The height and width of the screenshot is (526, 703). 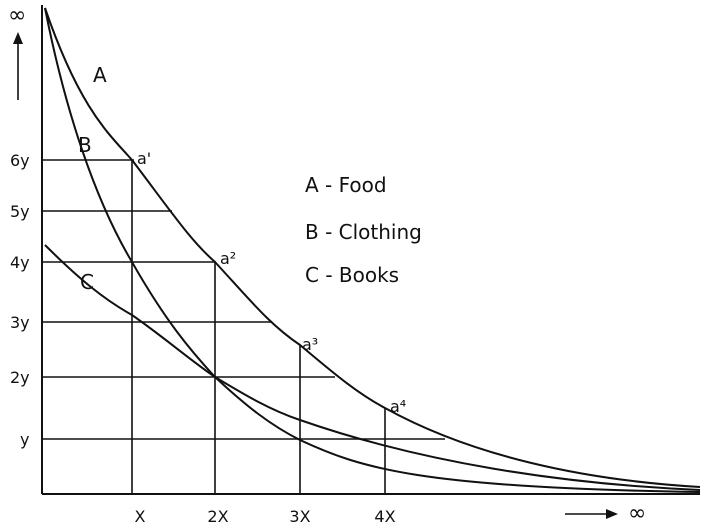 What do you see at coordinates (20, 262) in the screenshot?
I see `y-label: 4y` at bounding box center [20, 262].